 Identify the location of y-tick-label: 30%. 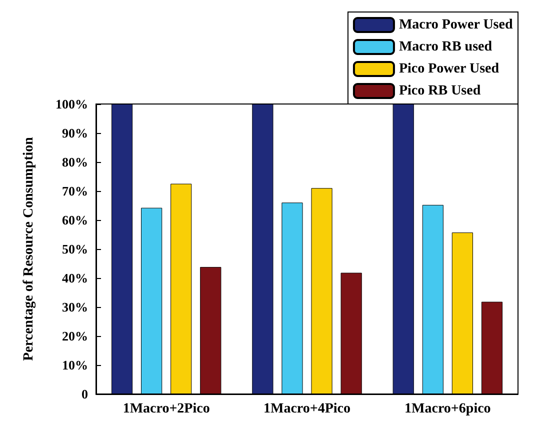
(75, 307).